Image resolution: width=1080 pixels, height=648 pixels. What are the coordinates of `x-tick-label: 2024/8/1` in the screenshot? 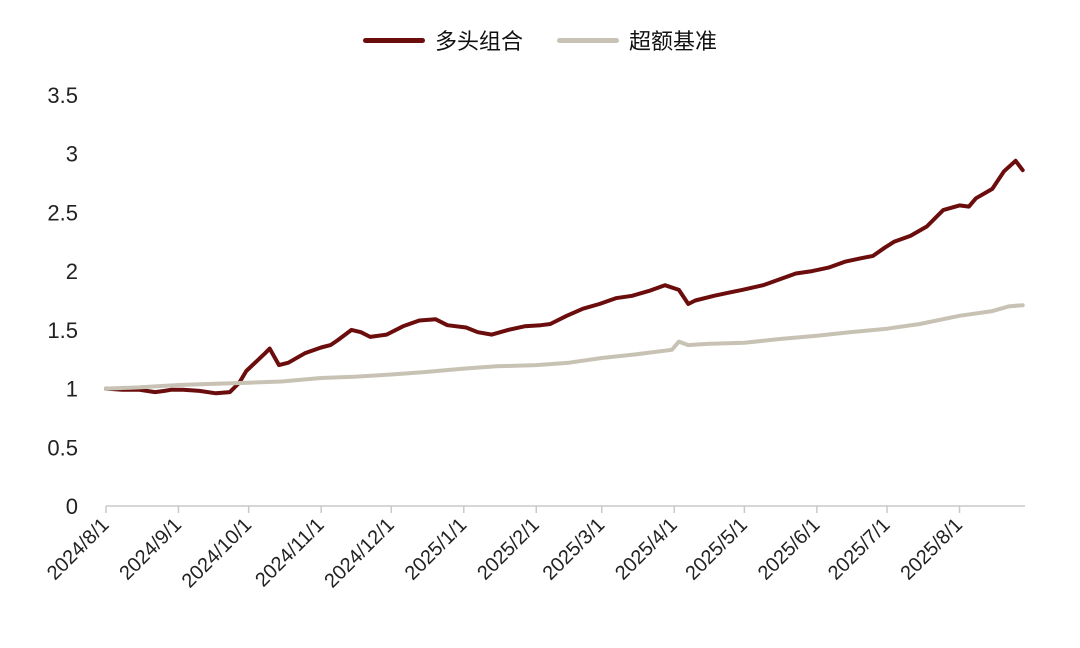 It's located at (78, 549).